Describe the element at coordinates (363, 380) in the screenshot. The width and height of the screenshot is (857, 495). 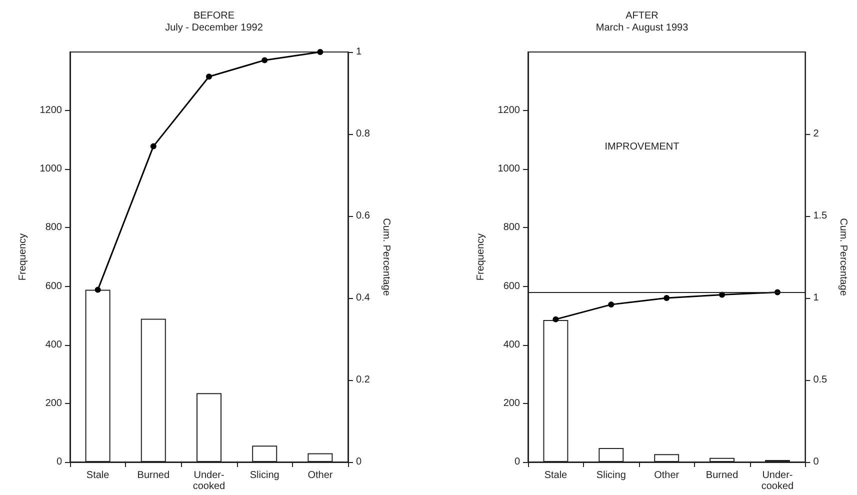
I see `y2-tick-label: 0.2` at that location.